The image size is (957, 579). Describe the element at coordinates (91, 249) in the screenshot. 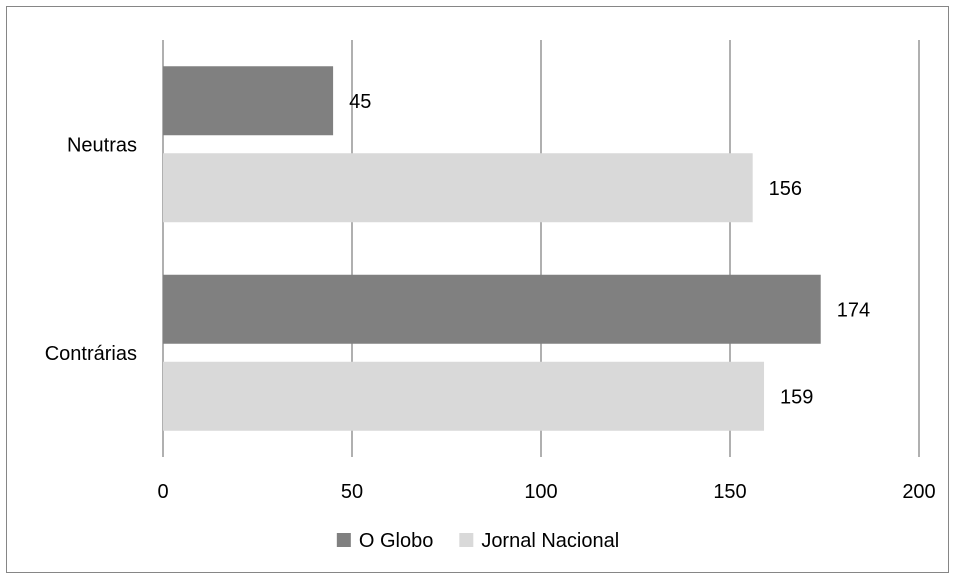

I see `category-labels: Neutras Contrárias` at that location.